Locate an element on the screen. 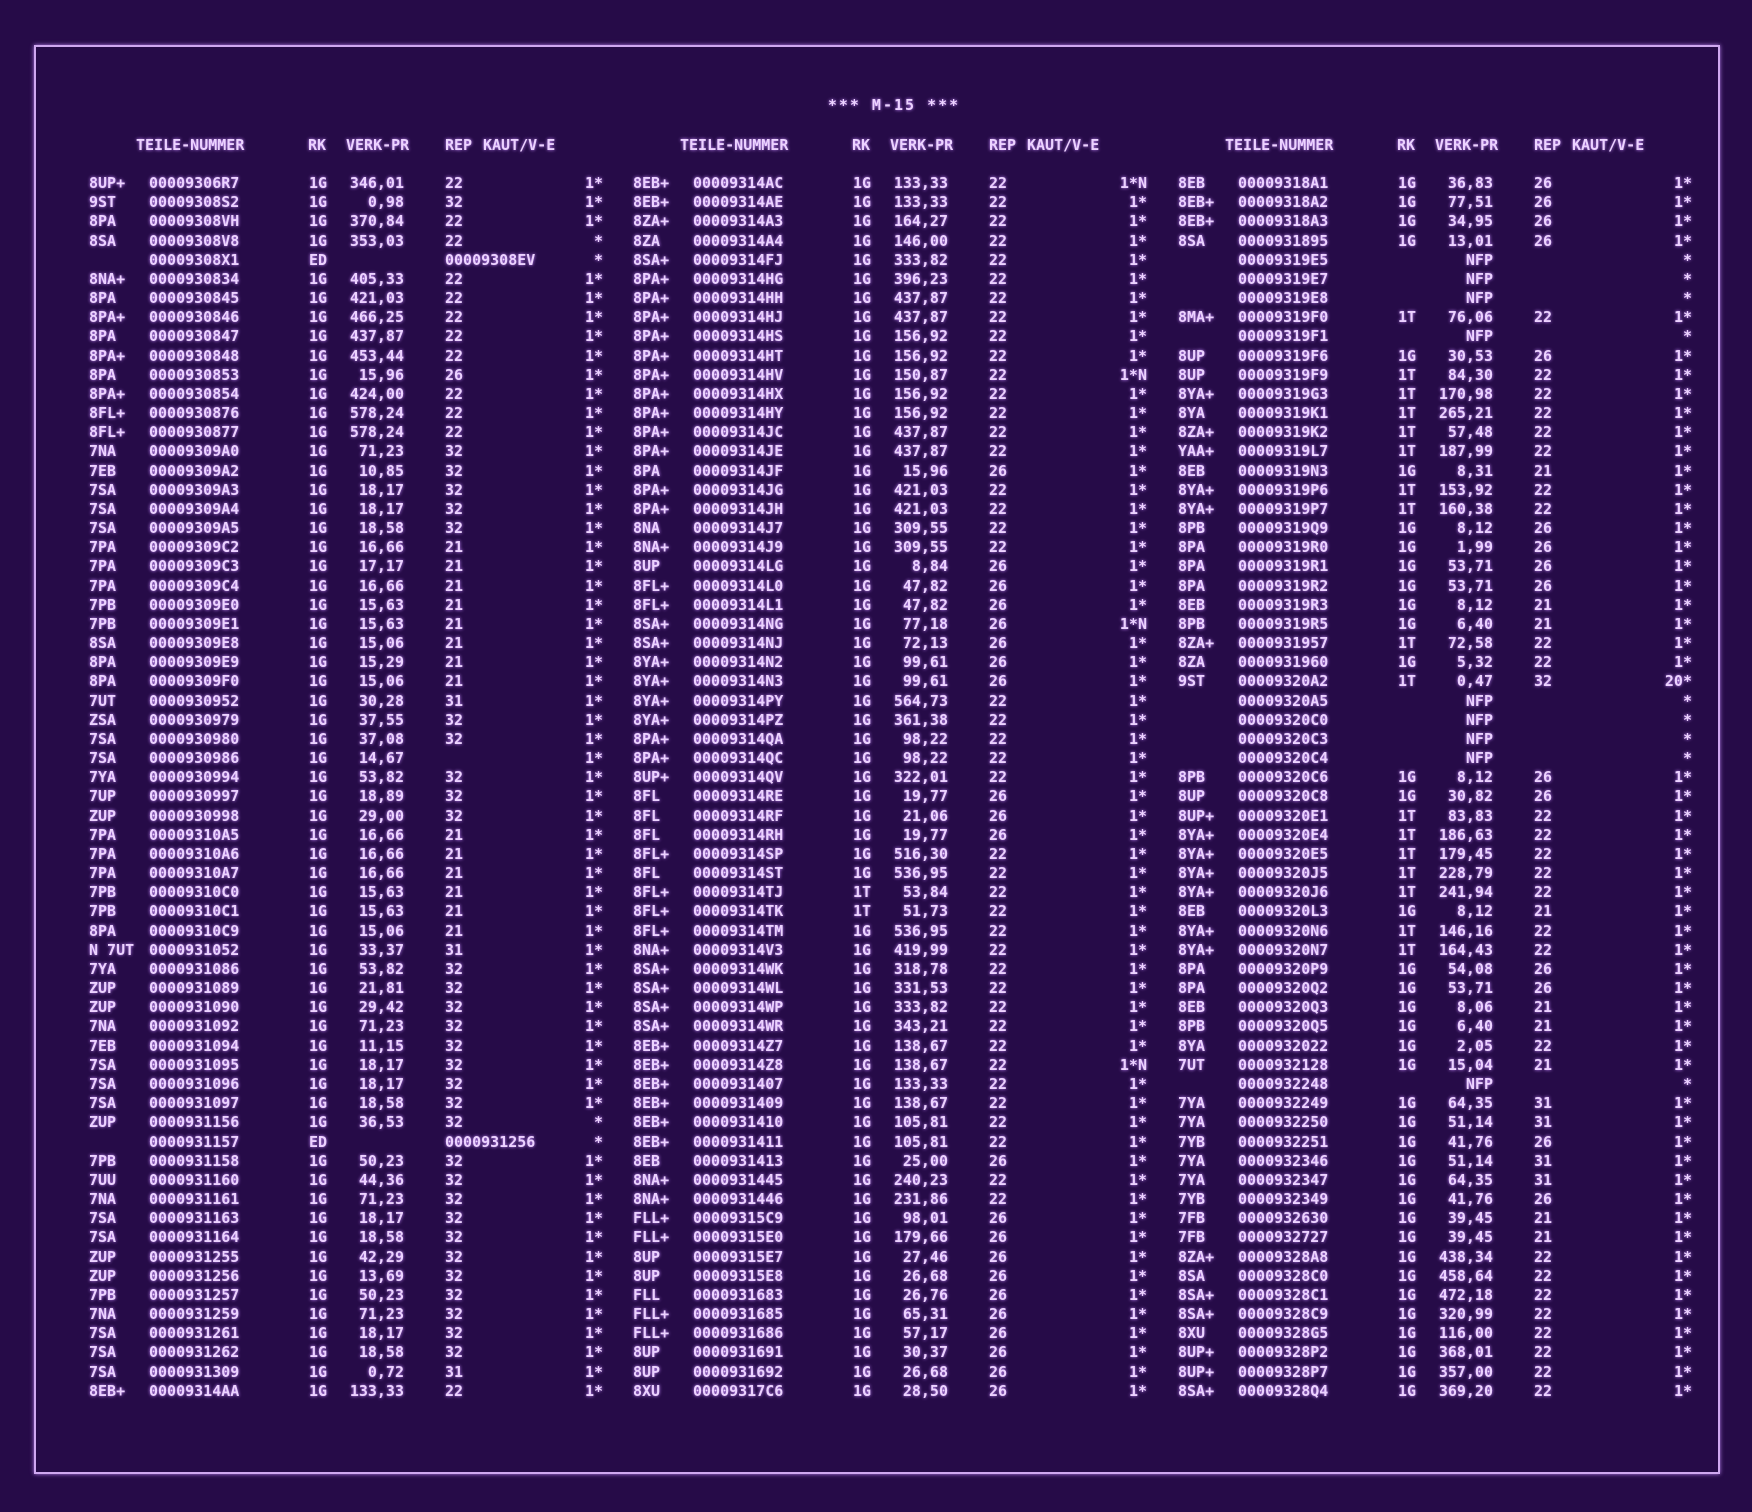 The height and width of the screenshot is (1512, 1752). part-code: 8PA is located at coordinates (647, 470).